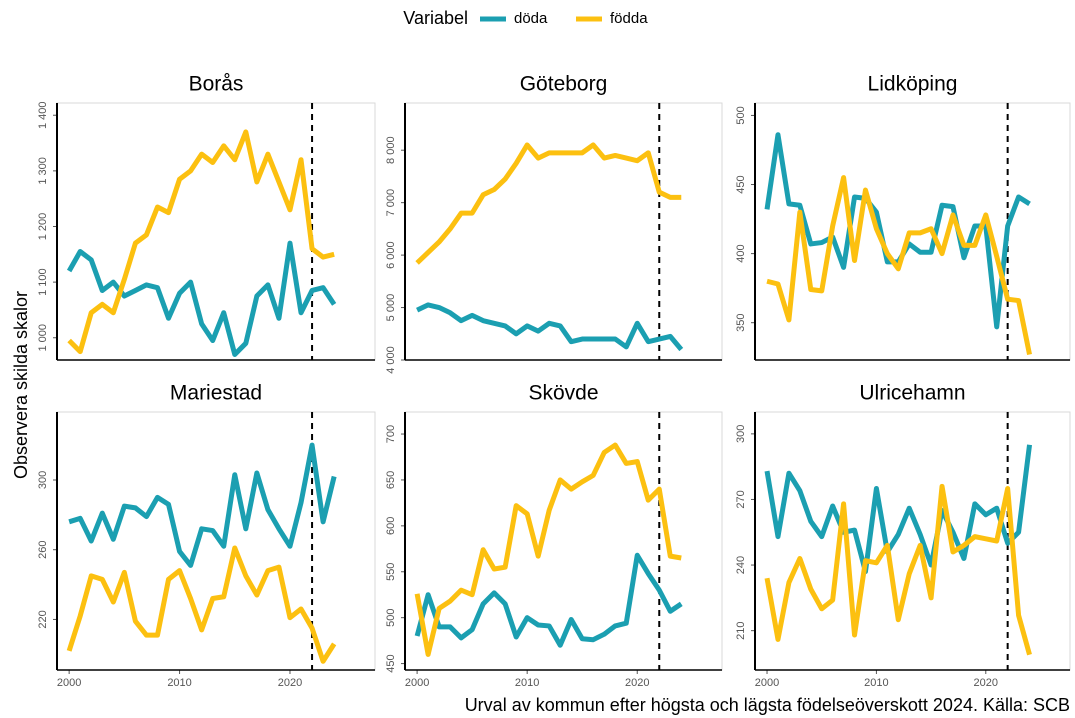 The image size is (1075, 718). What do you see at coordinates (391, 526) in the screenshot?
I see `y-tick-label: 600` at bounding box center [391, 526].